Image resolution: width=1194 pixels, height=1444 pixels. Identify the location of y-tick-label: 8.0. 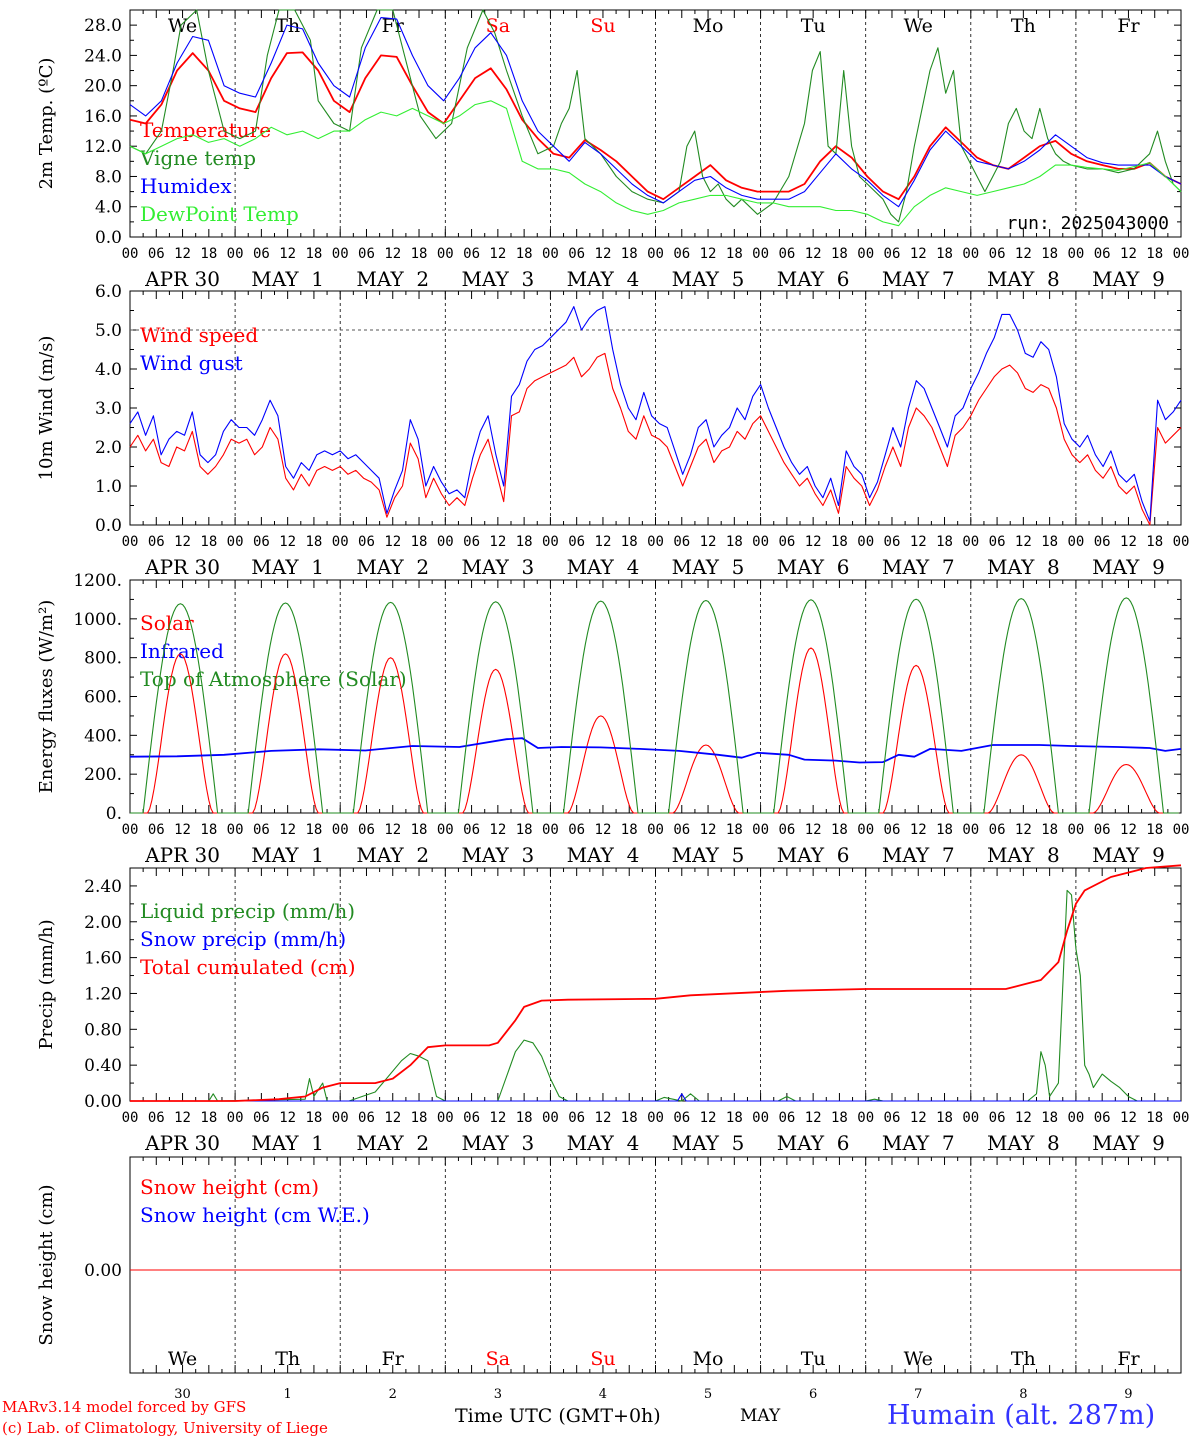
(108, 177).